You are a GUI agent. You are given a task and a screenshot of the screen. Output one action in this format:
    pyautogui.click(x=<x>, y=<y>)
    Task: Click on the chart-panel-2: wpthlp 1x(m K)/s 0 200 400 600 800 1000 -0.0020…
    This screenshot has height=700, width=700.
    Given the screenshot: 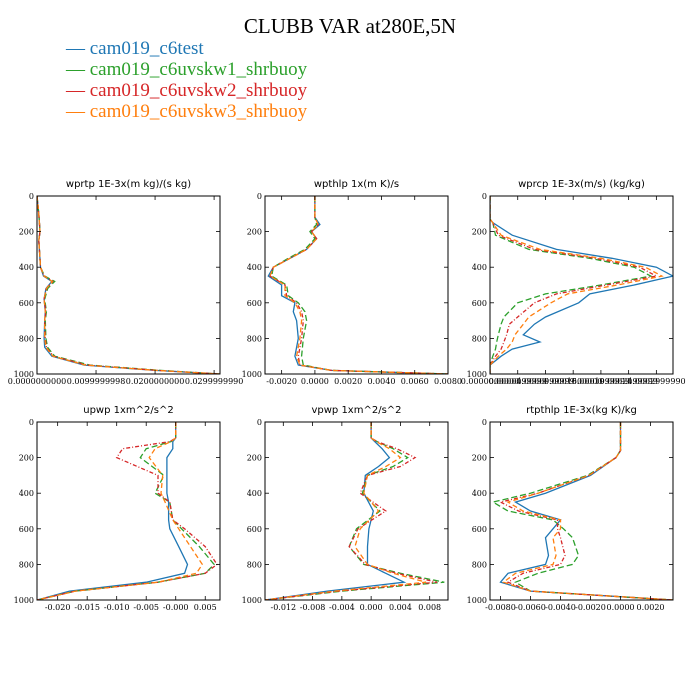 What is the action you would take?
    pyautogui.click(x=352, y=282)
    